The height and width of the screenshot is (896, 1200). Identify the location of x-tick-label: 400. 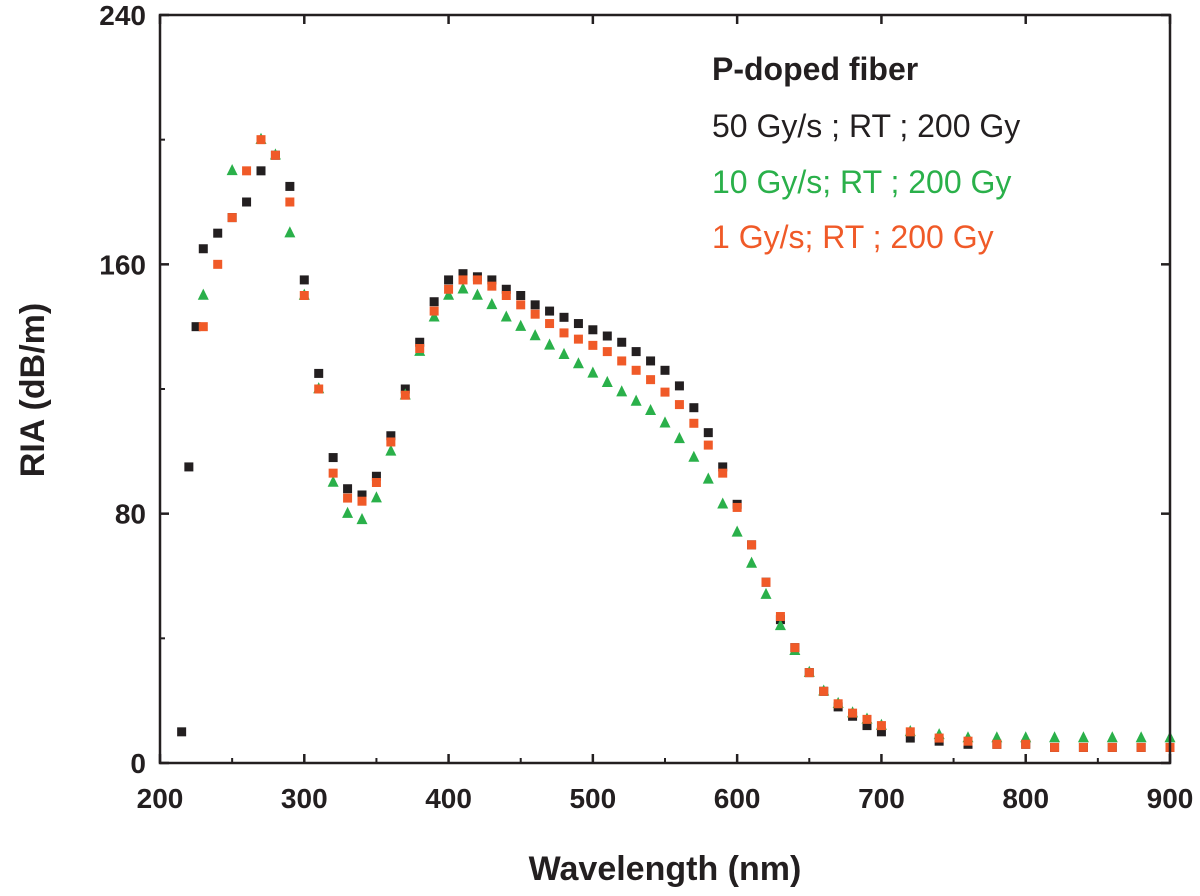
(448, 798).